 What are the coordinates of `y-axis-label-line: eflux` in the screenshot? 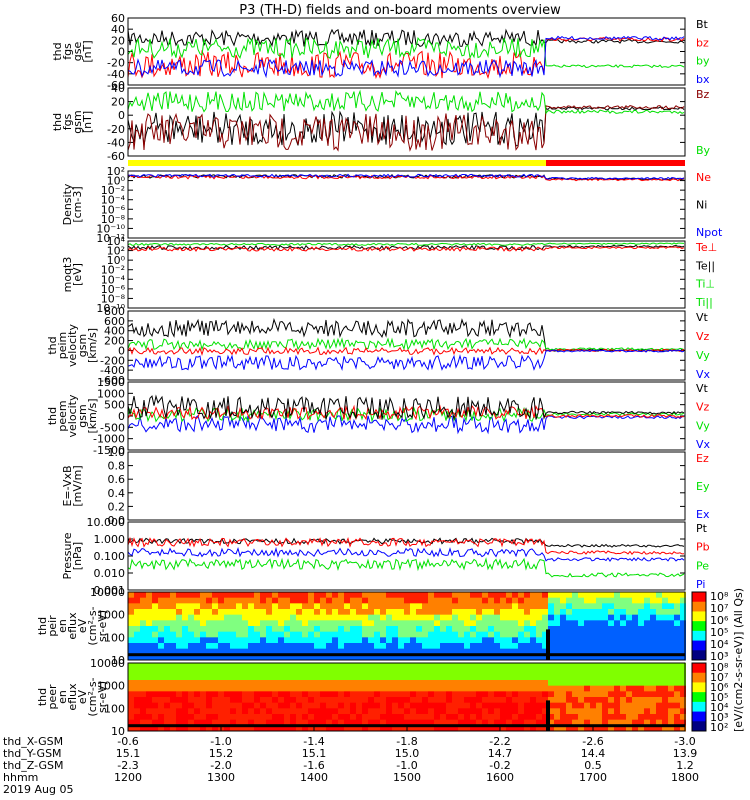 It's located at (72, 697).